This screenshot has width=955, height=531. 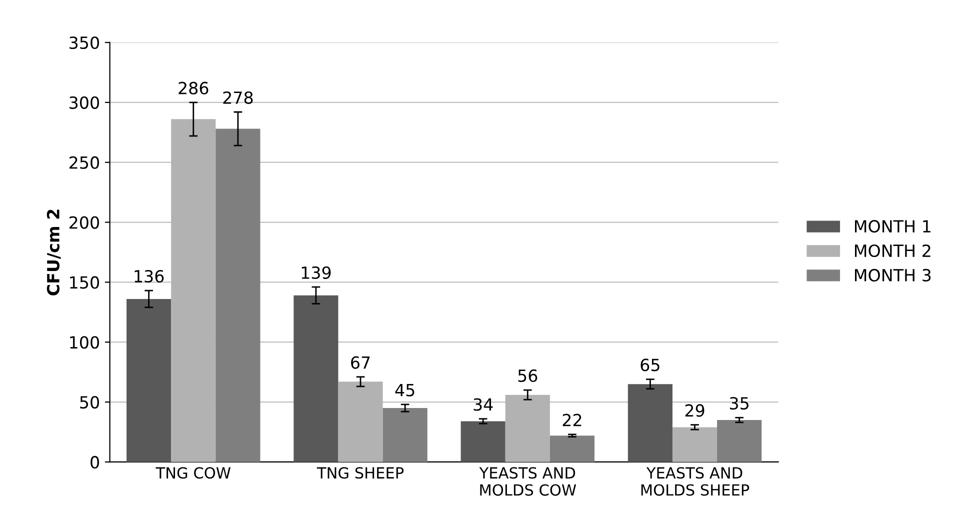 What do you see at coordinates (527, 481) in the screenshot?
I see `x-tick-label: YEASTS AND MOLDS COW` at bounding box center [527, 481].